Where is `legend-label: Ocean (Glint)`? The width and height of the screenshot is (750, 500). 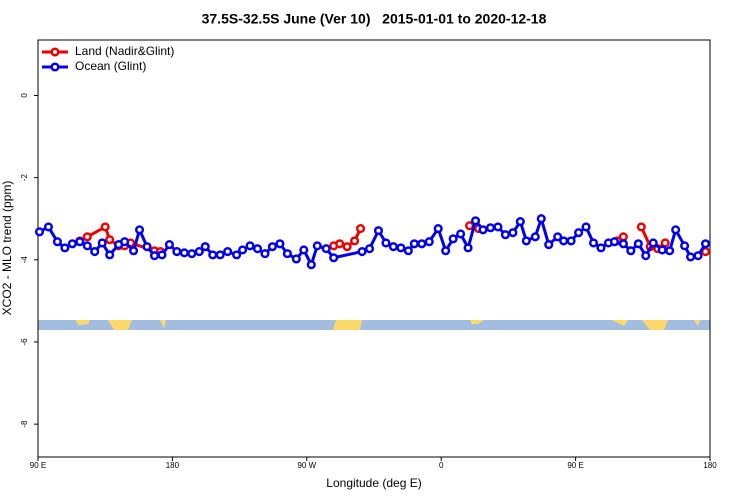 legend-label: Ocean (Glint) is located at coordinates (110, 66).